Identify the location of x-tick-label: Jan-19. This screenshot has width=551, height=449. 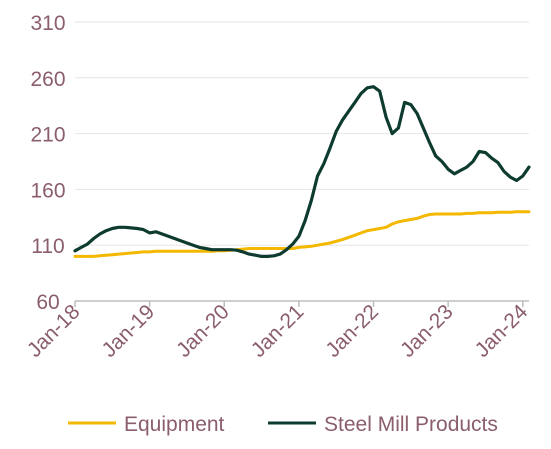
(128, 331).